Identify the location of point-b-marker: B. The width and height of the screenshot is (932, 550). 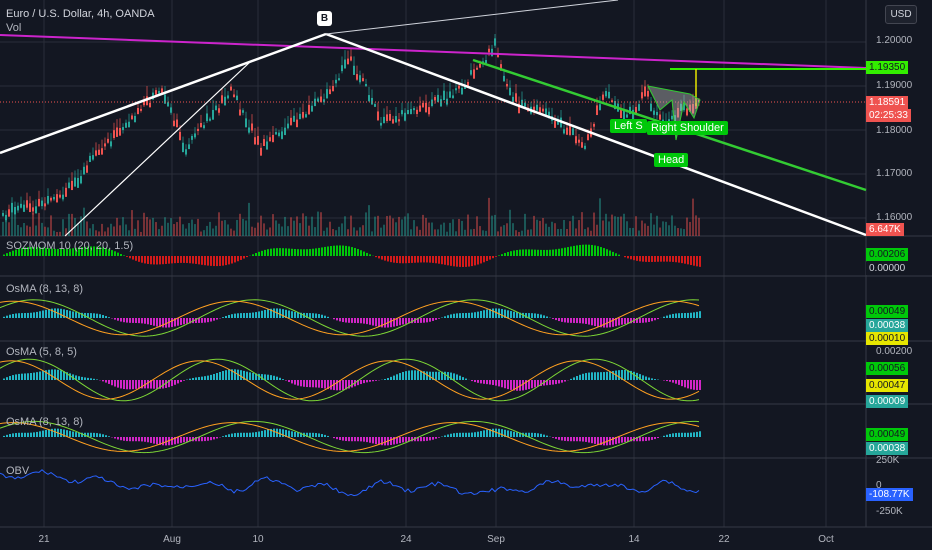
(324, 18).